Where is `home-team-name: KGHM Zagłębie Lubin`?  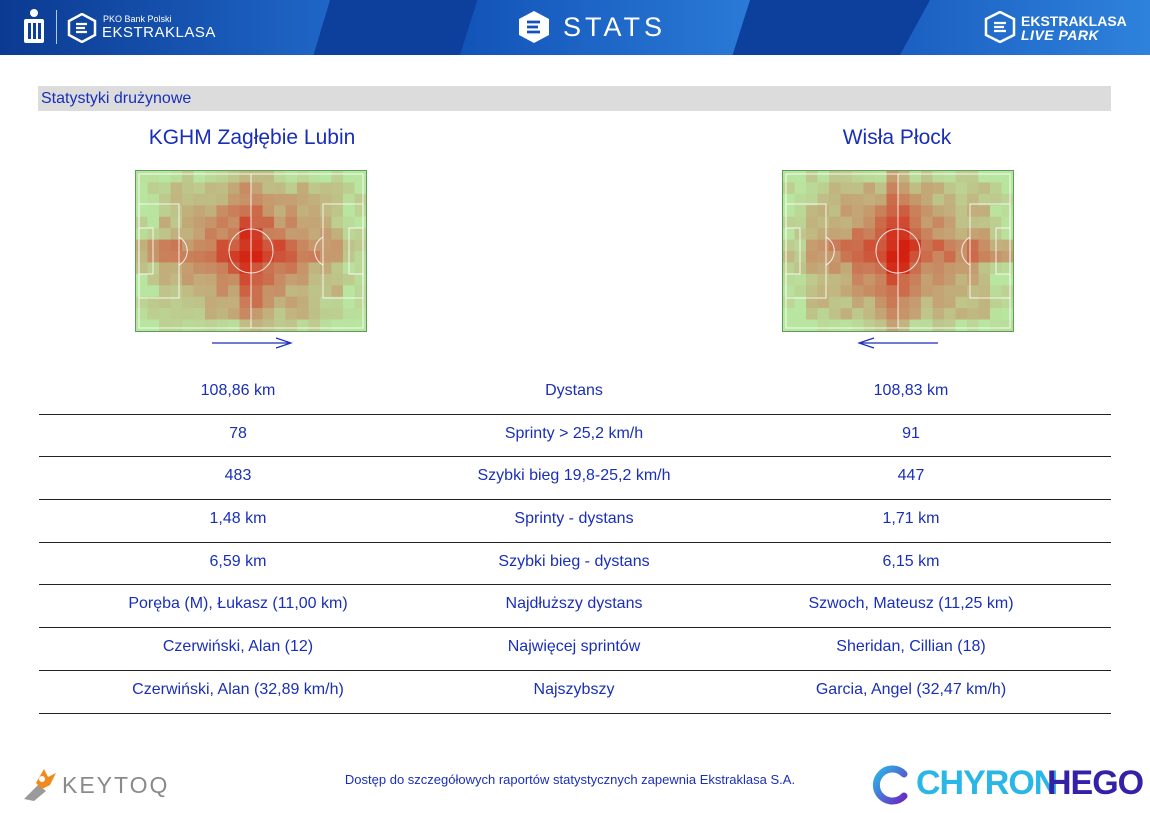 home-team-name: KGHM Zagłębie Lubin is located at coordinates (252, 137).